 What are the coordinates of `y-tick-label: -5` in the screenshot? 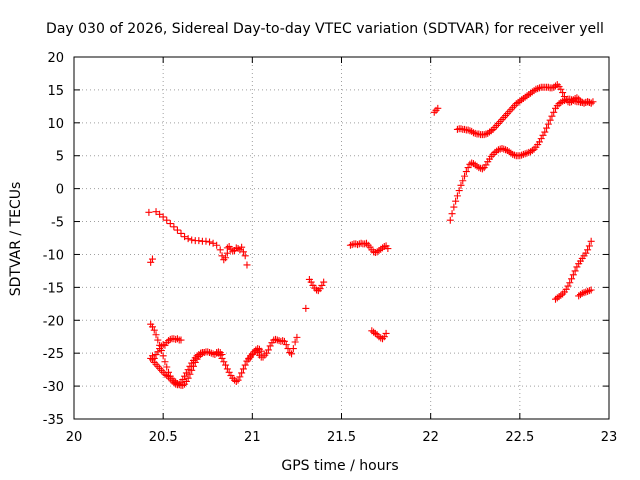 It's located at (57, 223).